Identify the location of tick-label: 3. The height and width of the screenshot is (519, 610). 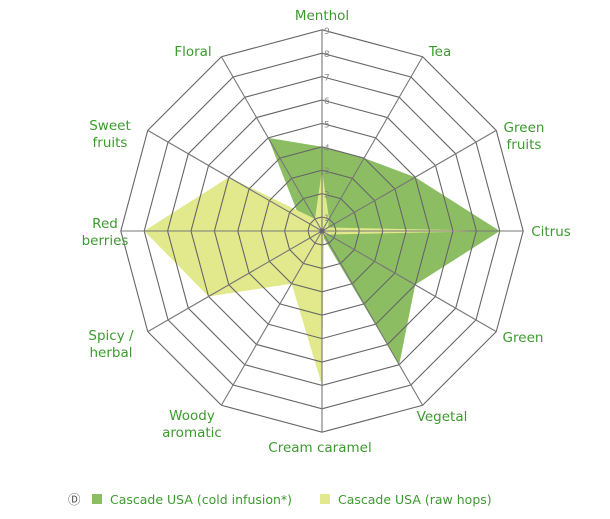
(327, 172).